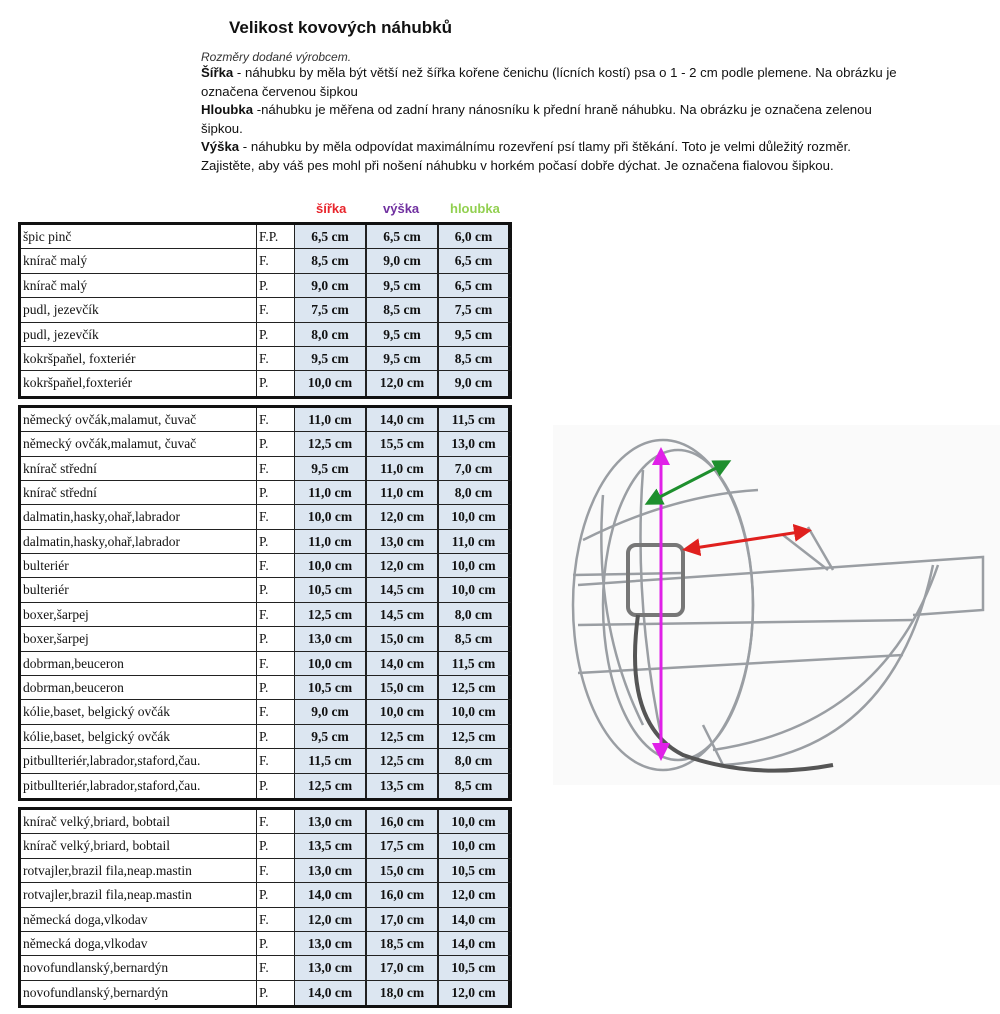 Image resolution: width=1000 pixels, height=1014 pixels. I want to click on table-row: knírač střední P. 11,0 cm 11,0 cm 8,0 cm, so click(266, 493).